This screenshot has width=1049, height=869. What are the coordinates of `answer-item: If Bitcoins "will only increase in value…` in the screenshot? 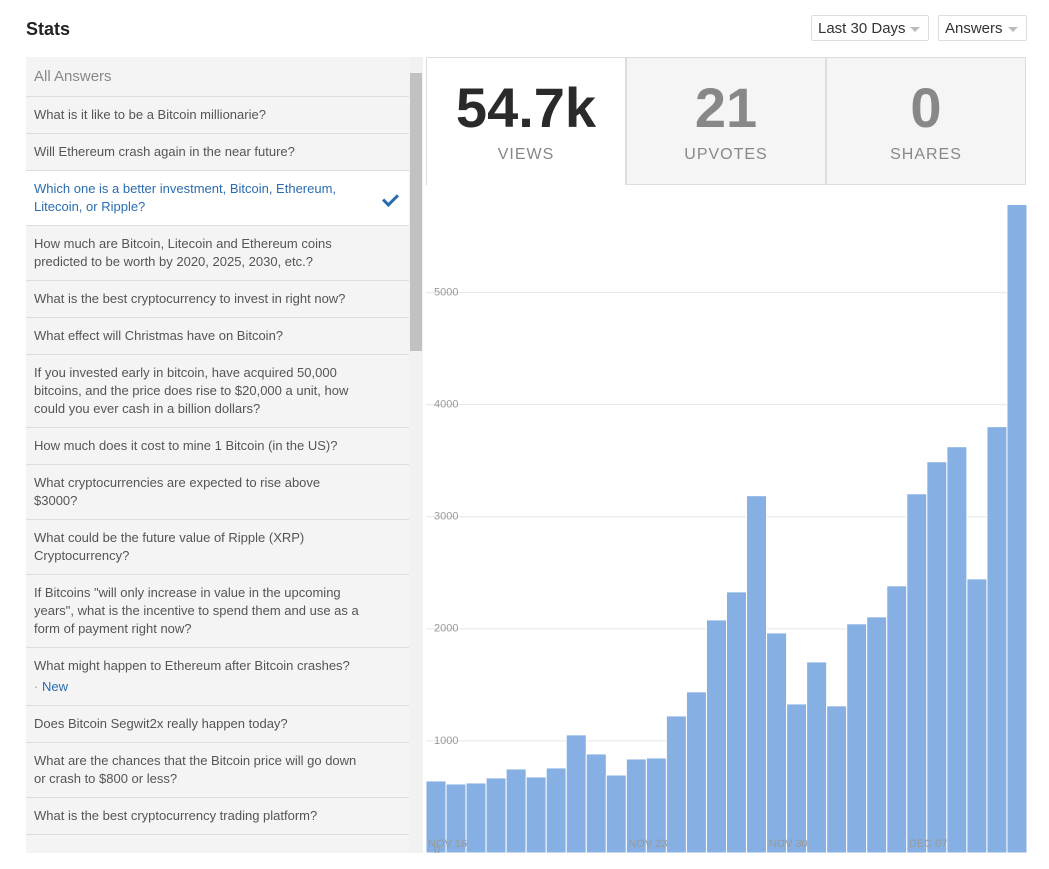 It's located at (217, 611).